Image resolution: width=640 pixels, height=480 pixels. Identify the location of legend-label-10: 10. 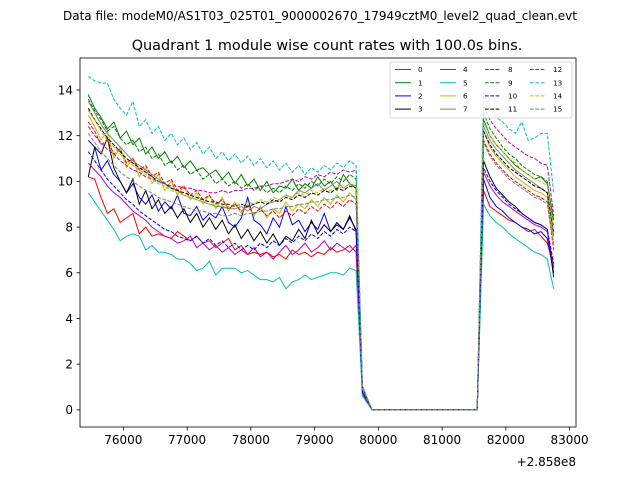
(513, 96).